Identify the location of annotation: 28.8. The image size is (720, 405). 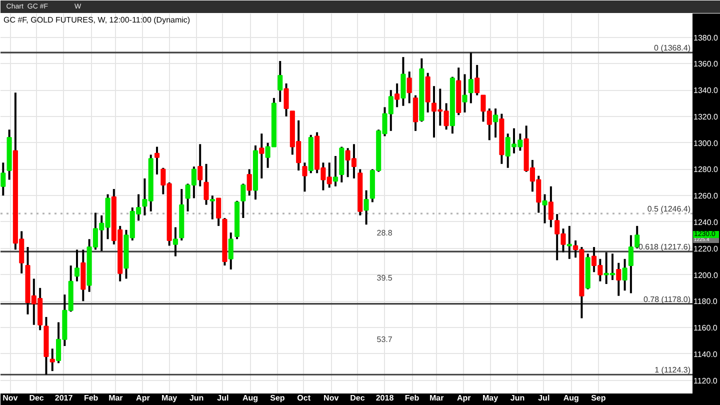
(384, 233).